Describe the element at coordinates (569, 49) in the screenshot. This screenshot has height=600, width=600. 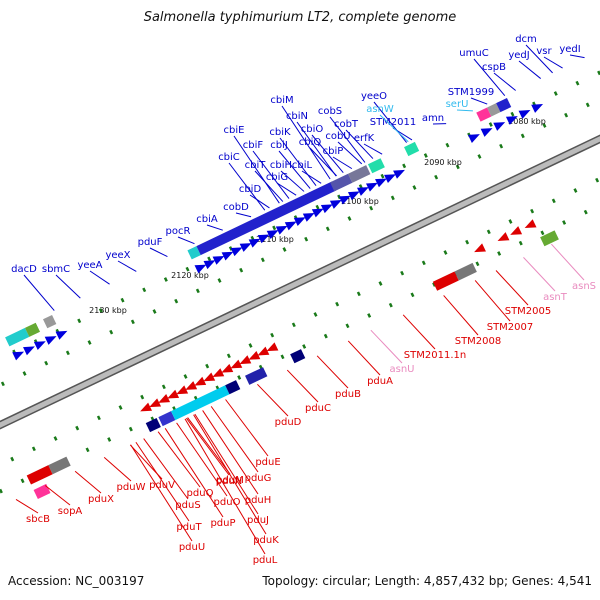
I see `forward-gene-label: yedI` at that location.